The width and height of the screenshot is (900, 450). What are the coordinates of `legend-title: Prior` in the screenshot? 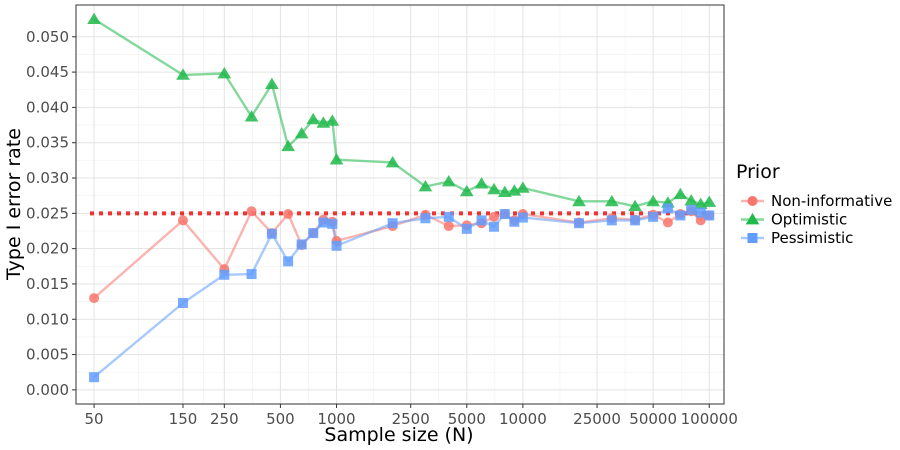 It's located at (758, 172).